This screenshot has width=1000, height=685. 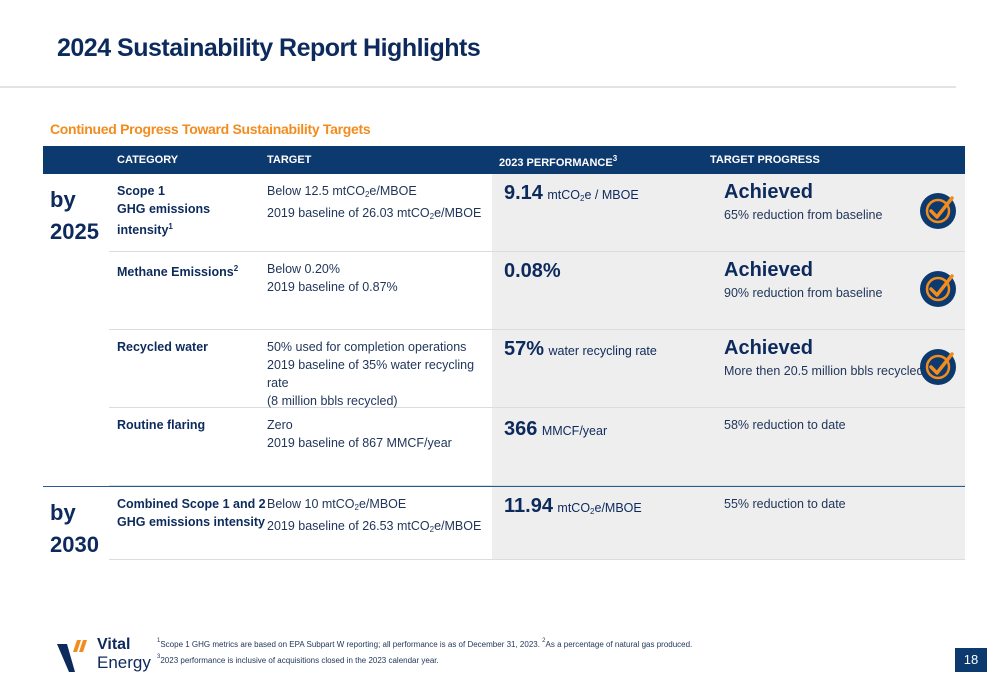 What do you see at coordinates (148, 160) in the screenshot?
I see `header-category: CATEGORY` at bounding box center [148, 160].